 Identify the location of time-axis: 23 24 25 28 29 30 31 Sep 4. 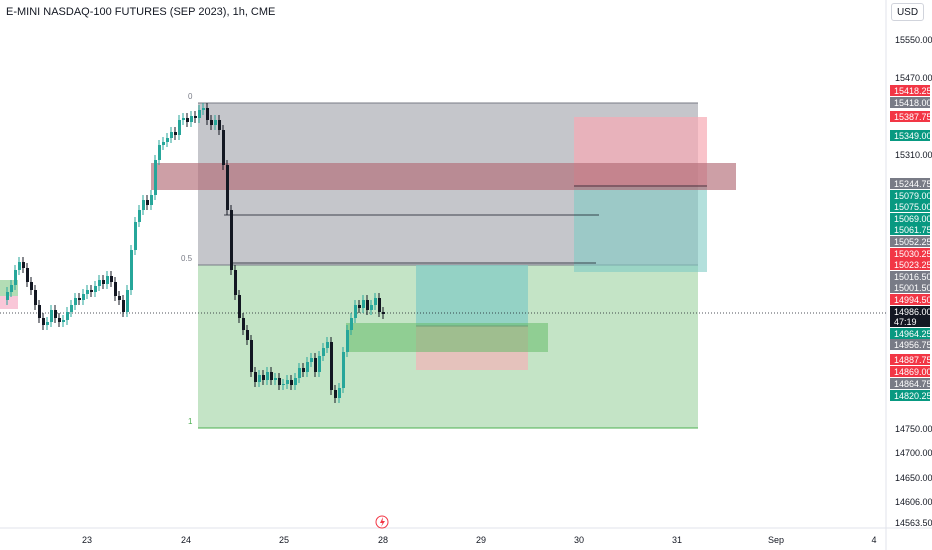
(479, 540).